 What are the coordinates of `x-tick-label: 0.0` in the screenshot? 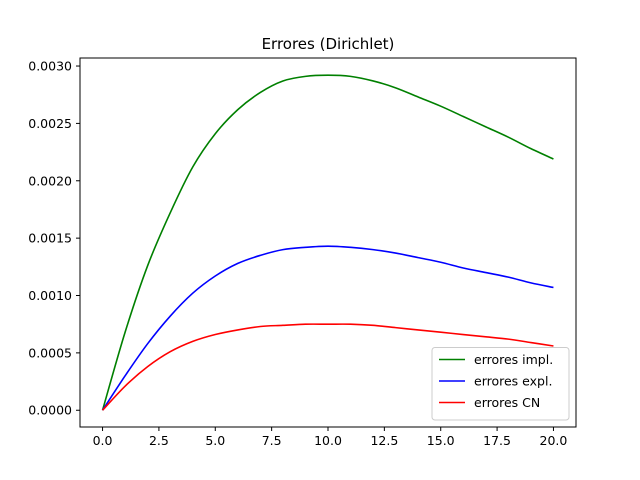 It's located at (103, 440).